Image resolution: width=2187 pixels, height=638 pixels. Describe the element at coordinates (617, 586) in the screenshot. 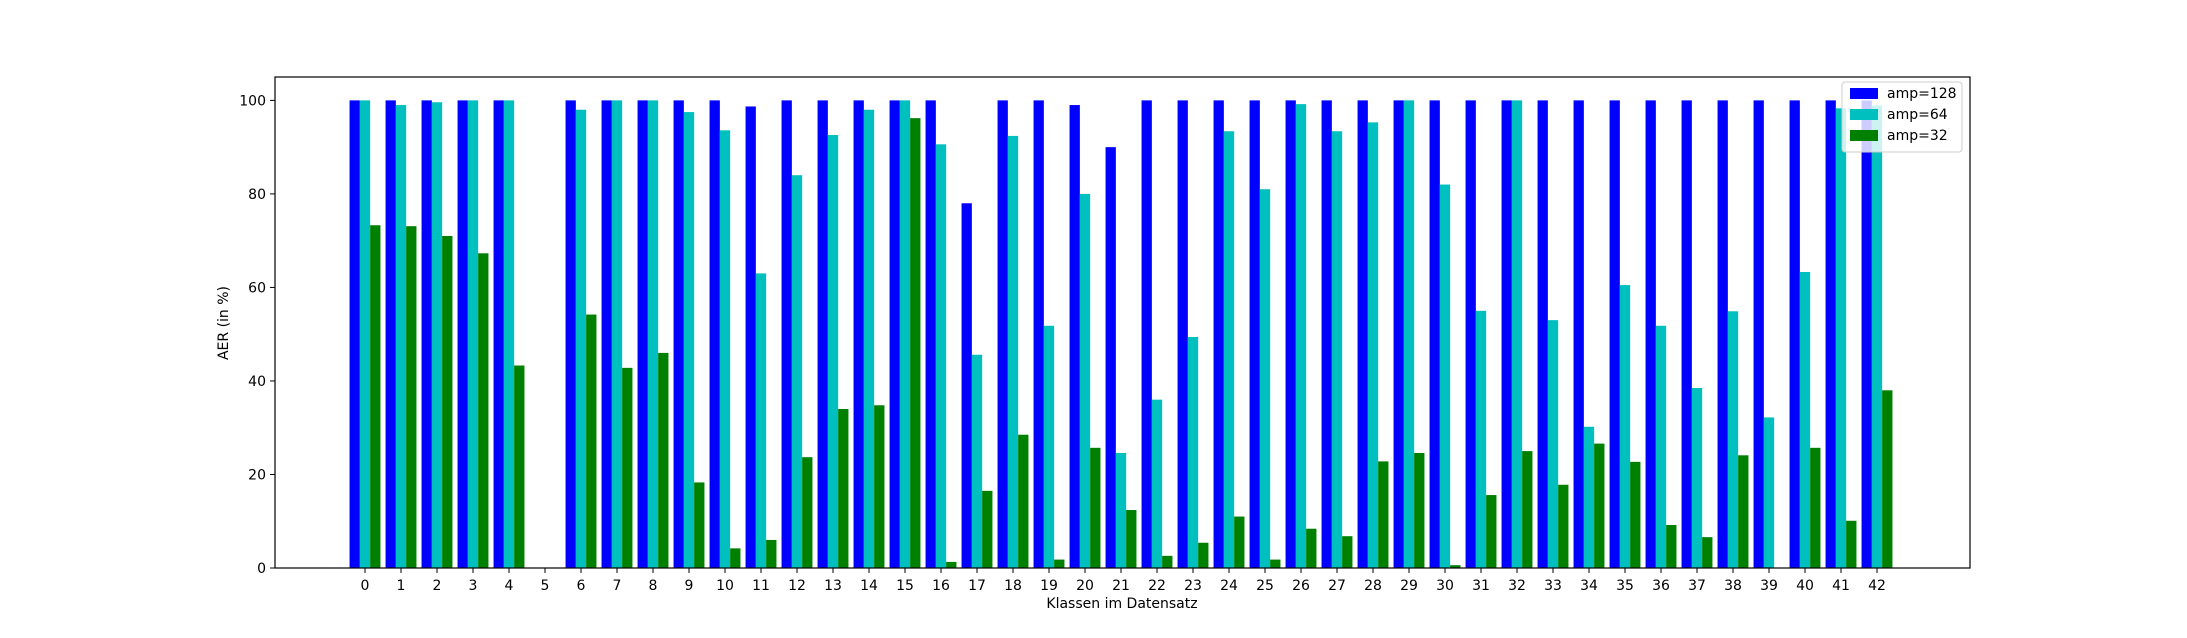

I see `x-tick-label: 7` at that location.